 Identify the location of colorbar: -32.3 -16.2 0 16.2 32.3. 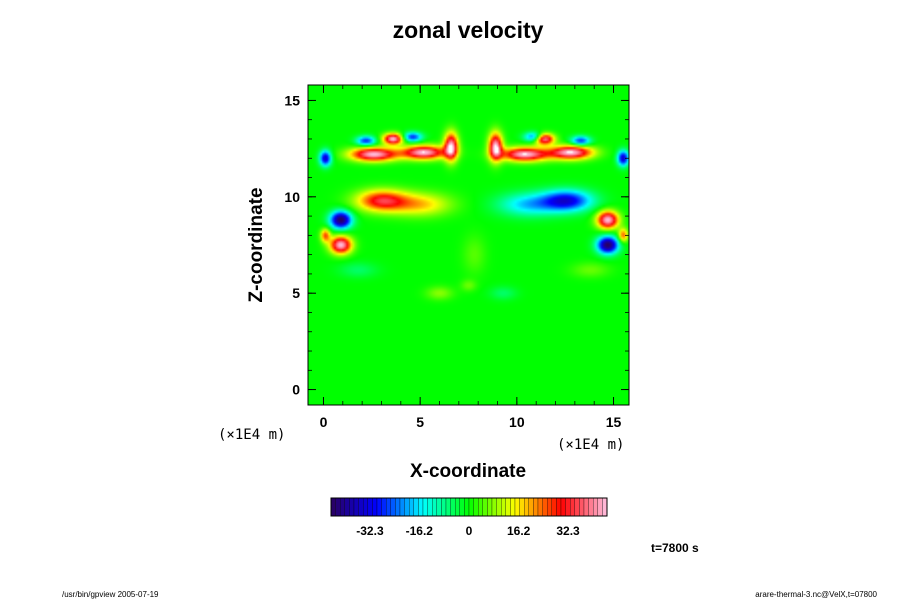
(469, 517).